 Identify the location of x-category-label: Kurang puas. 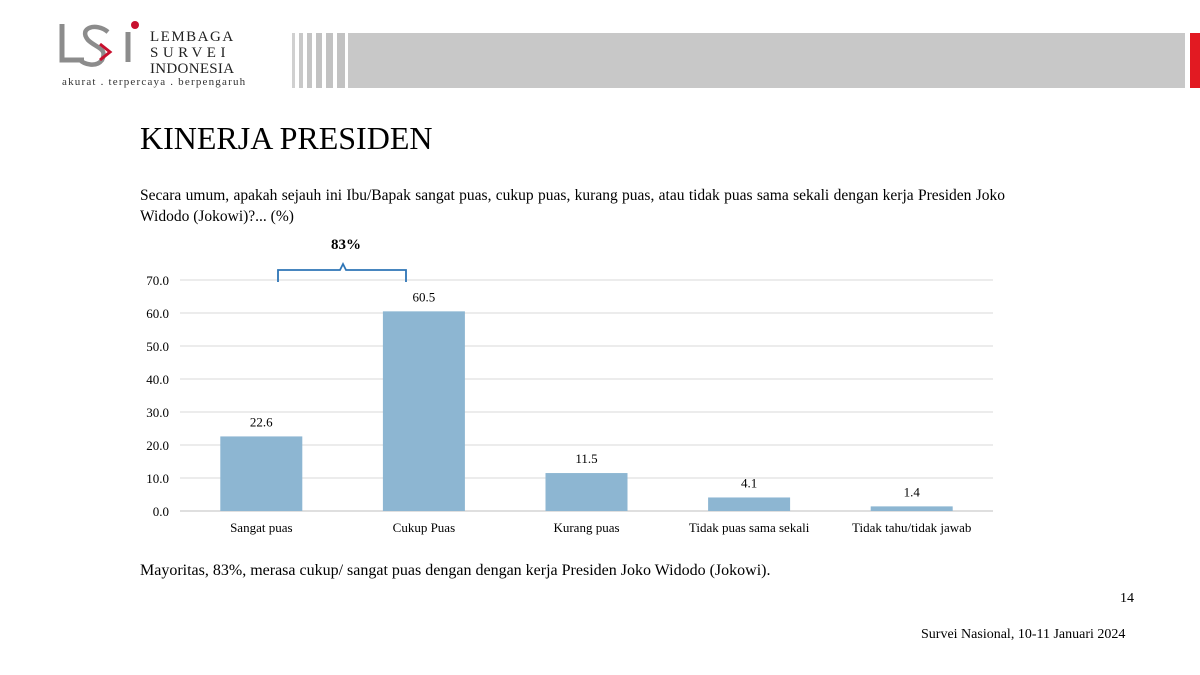
(586, 527).